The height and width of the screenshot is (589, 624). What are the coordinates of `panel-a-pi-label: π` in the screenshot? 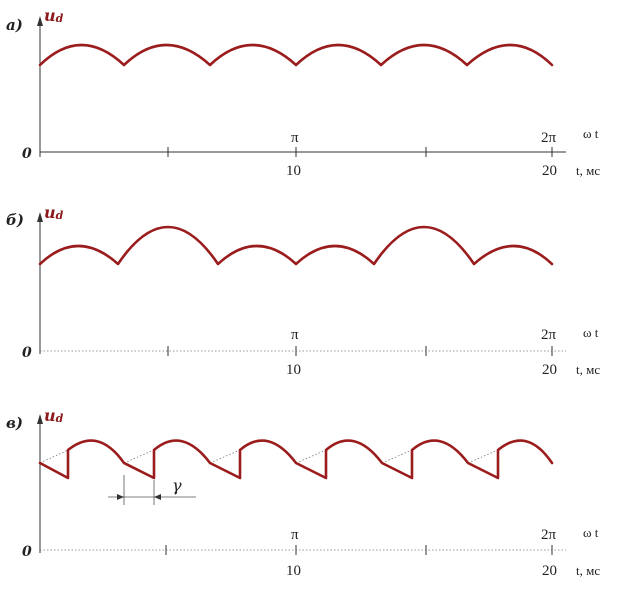 It's located at (295, 138).